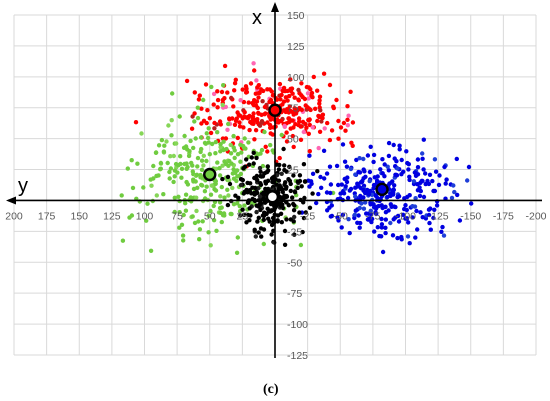 This screenshot has width=550, height=401. Describe the element at coordinates (79, 216) in the screenshot. I see `x-tick-label: 150` at that location.